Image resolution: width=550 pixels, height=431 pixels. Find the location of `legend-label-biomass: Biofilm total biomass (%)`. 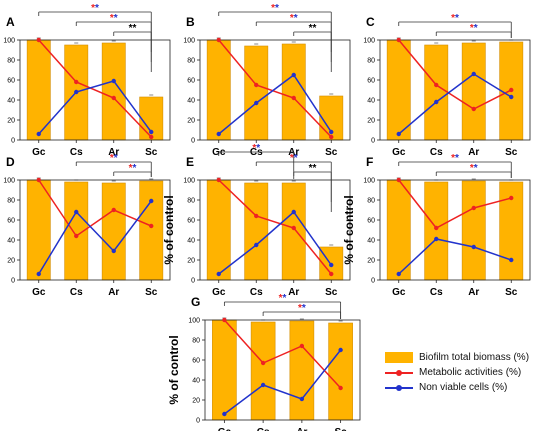

legend-label-biomass: Biofilm total biomass (%) is located at coordinates (474, 357).